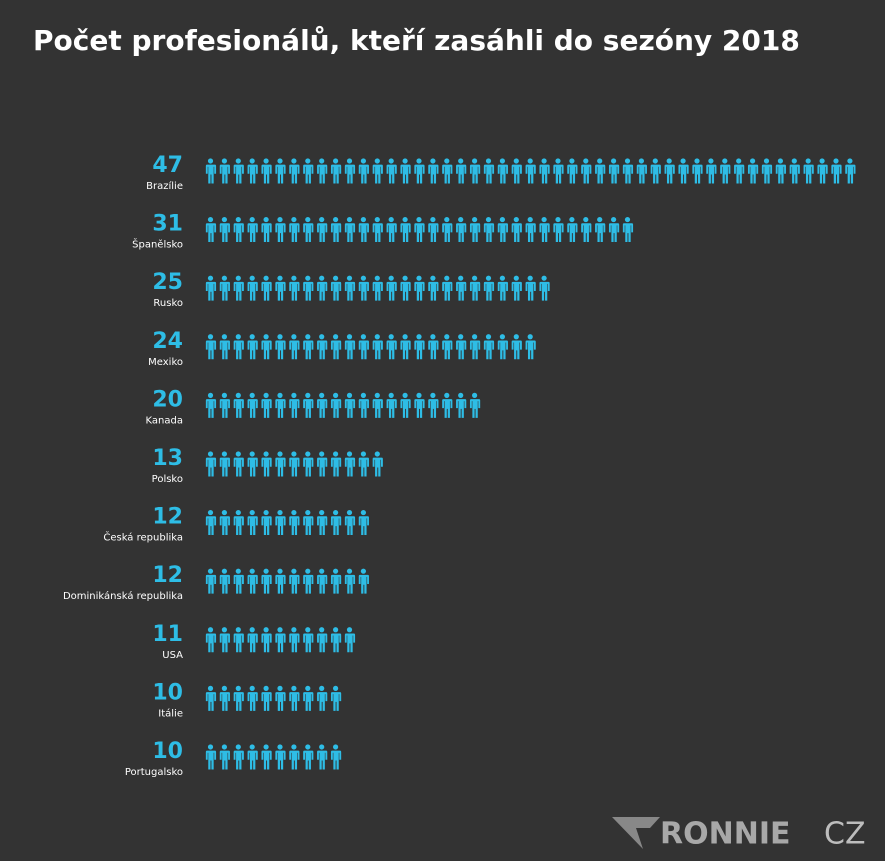  Describe the element at coordinates (170, 713) in the screenshot. I see `category-label: Itálie` at that location.